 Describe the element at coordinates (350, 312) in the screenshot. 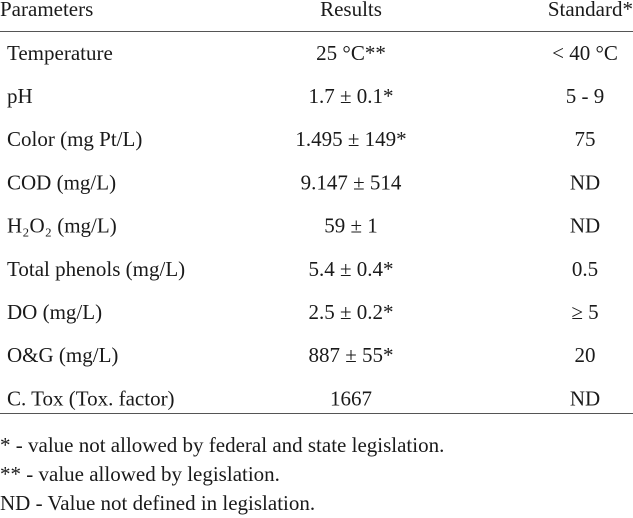

I see `table-cell: 2.5 ± 0.2*` at that location.